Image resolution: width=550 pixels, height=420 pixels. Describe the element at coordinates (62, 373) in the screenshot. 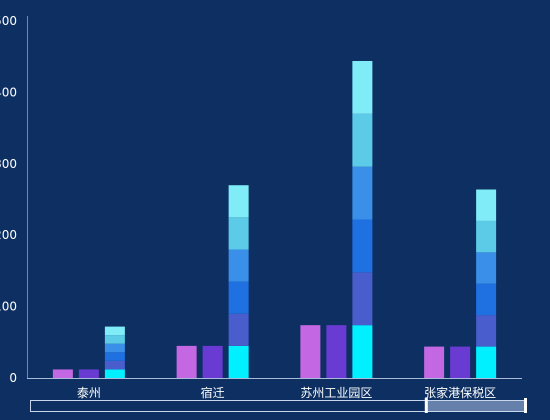

I see `bar-s0-c0` at that location.